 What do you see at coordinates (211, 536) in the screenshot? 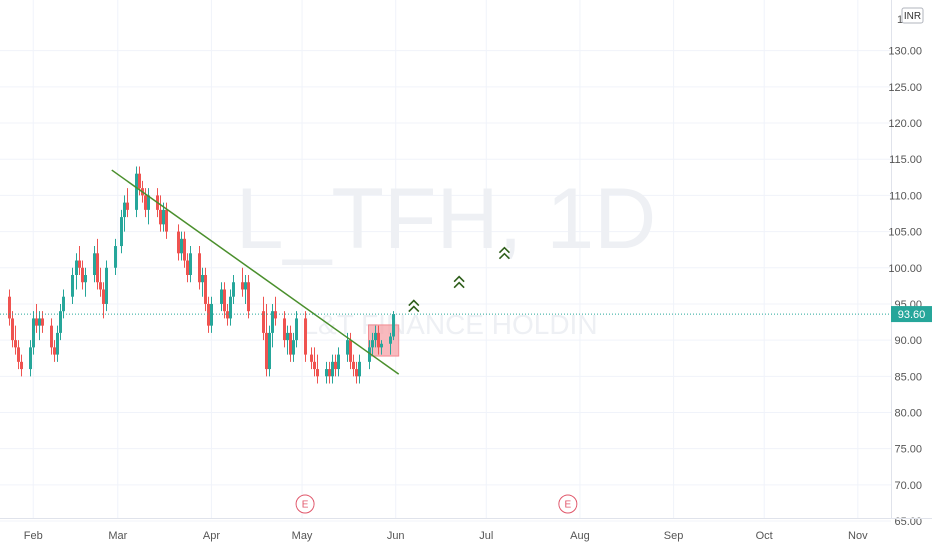
I see `x-tick-label: Apr` at bounding box center [211, 536].